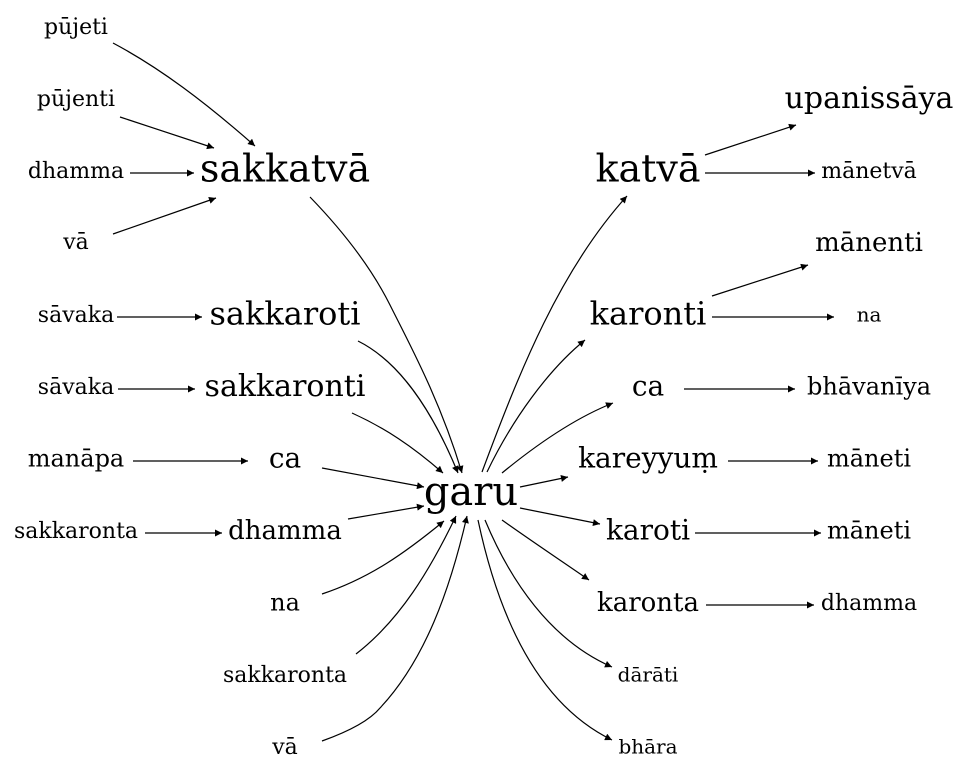  I want to click on node-va-l1: vā, so click(75, 242).